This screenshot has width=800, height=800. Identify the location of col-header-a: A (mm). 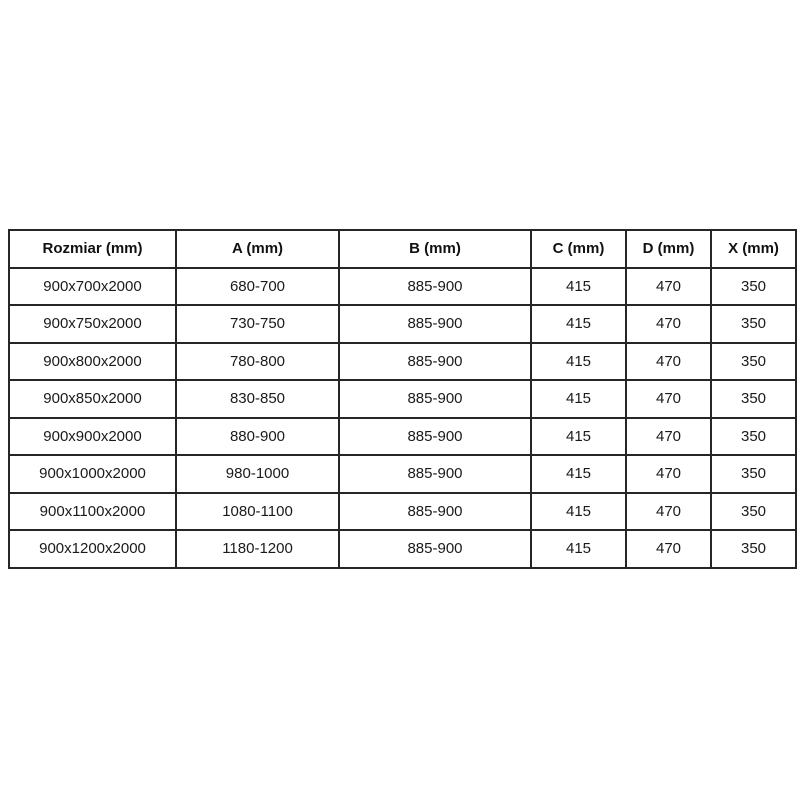
(257, 249).